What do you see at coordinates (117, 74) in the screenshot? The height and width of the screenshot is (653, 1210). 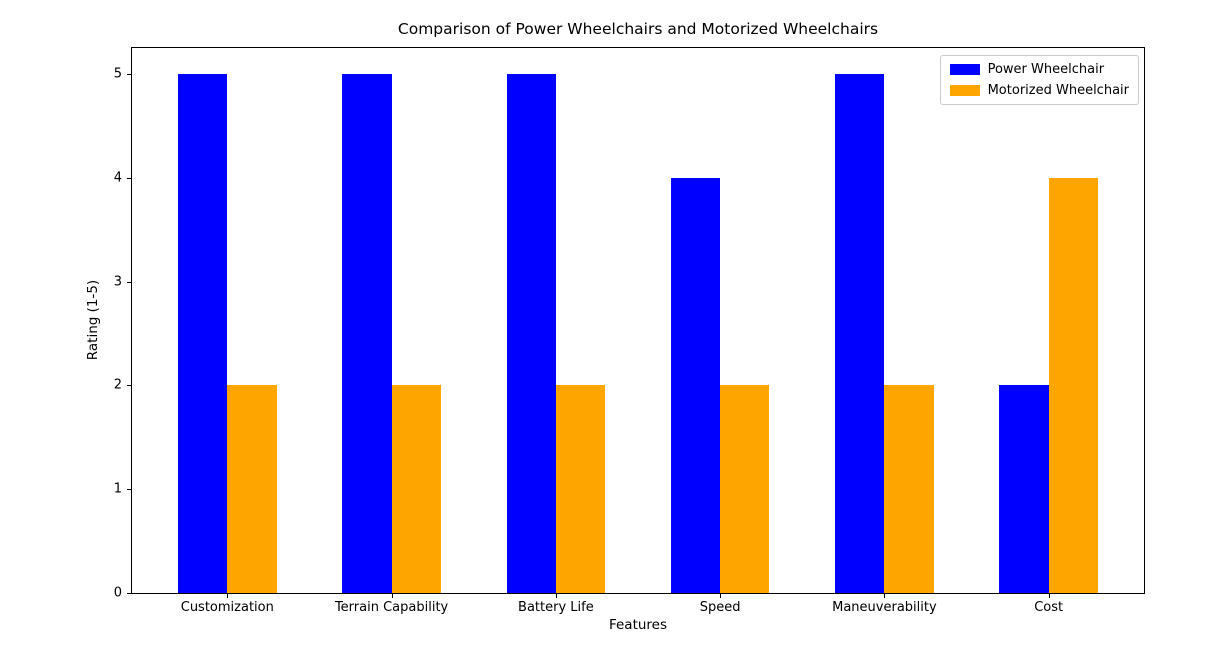 I see `y-tick-label-5: 5` at bounding box center [117, 74].